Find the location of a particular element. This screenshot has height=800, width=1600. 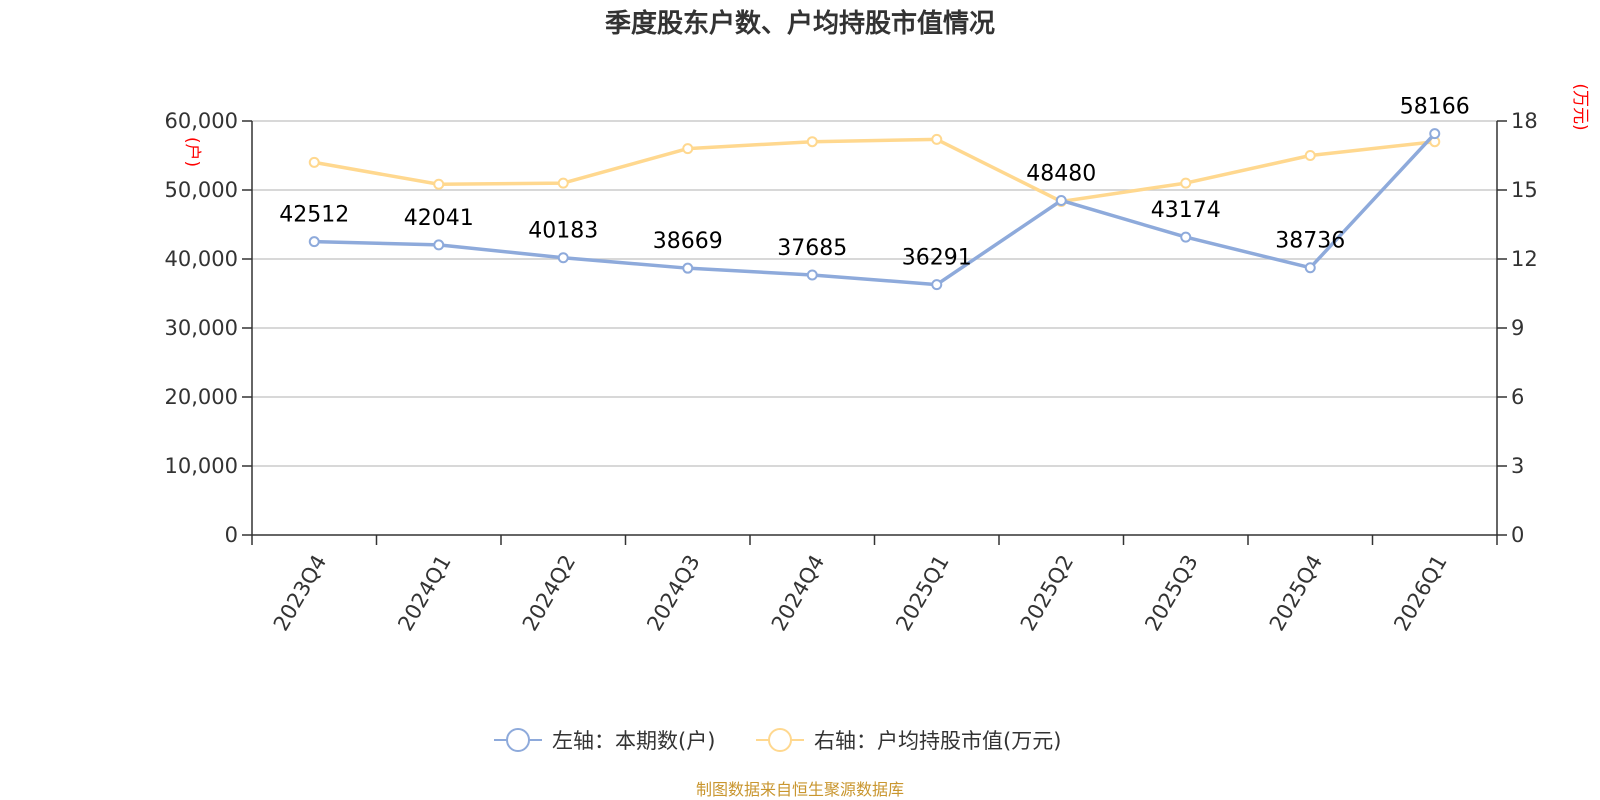

series-layer is located at coordinates (874, 209).